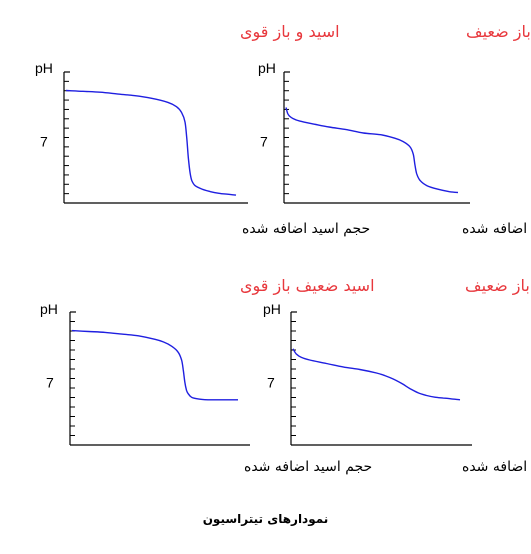 This screenshot has width=531, height=554. What do you see at coordinates (498, 32) in the screenshot?
I see `chart-title: اسید قوی باز ضعیف` at bounding box center [498, 32].